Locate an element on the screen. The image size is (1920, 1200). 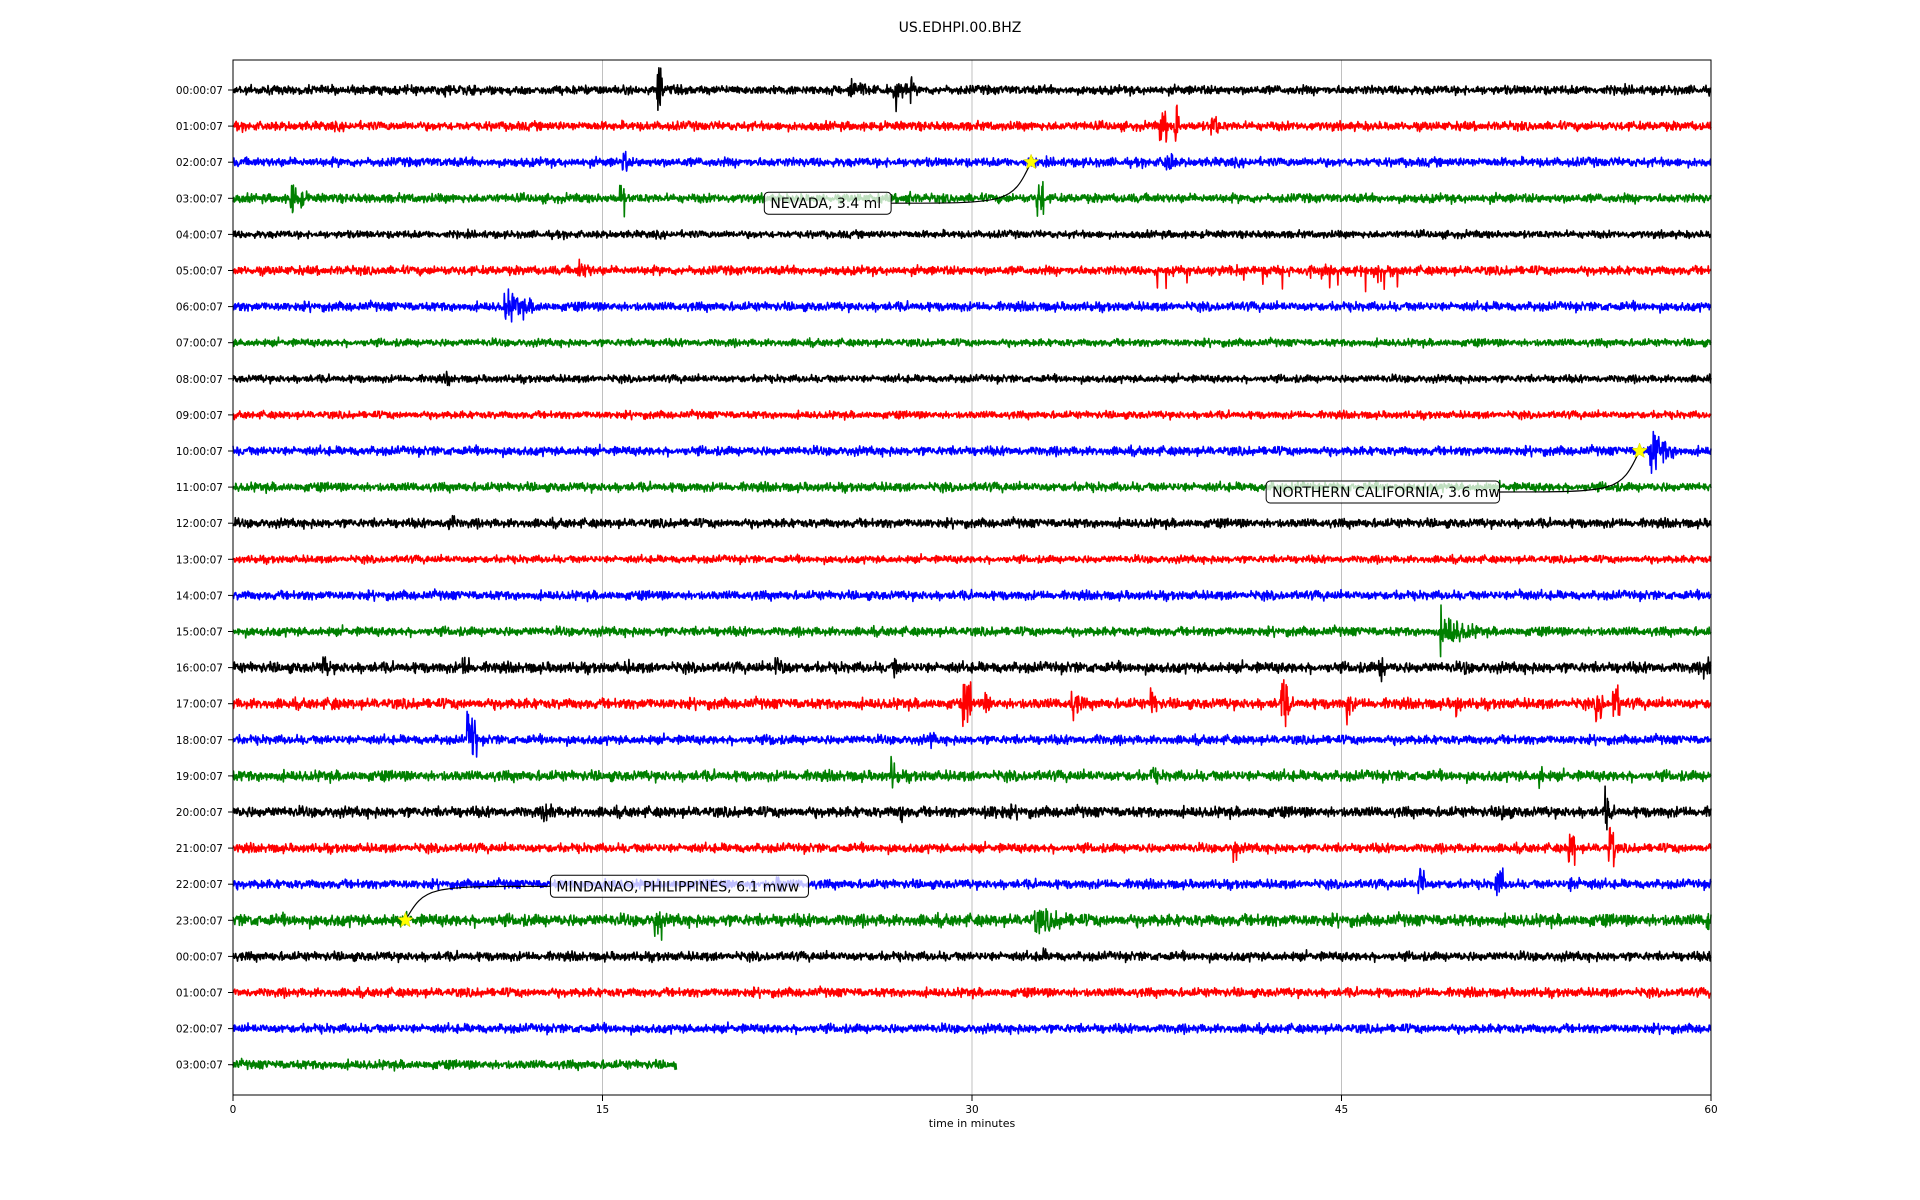
y-tick-label: 14:00:07 is located at coordinates (199, 596).